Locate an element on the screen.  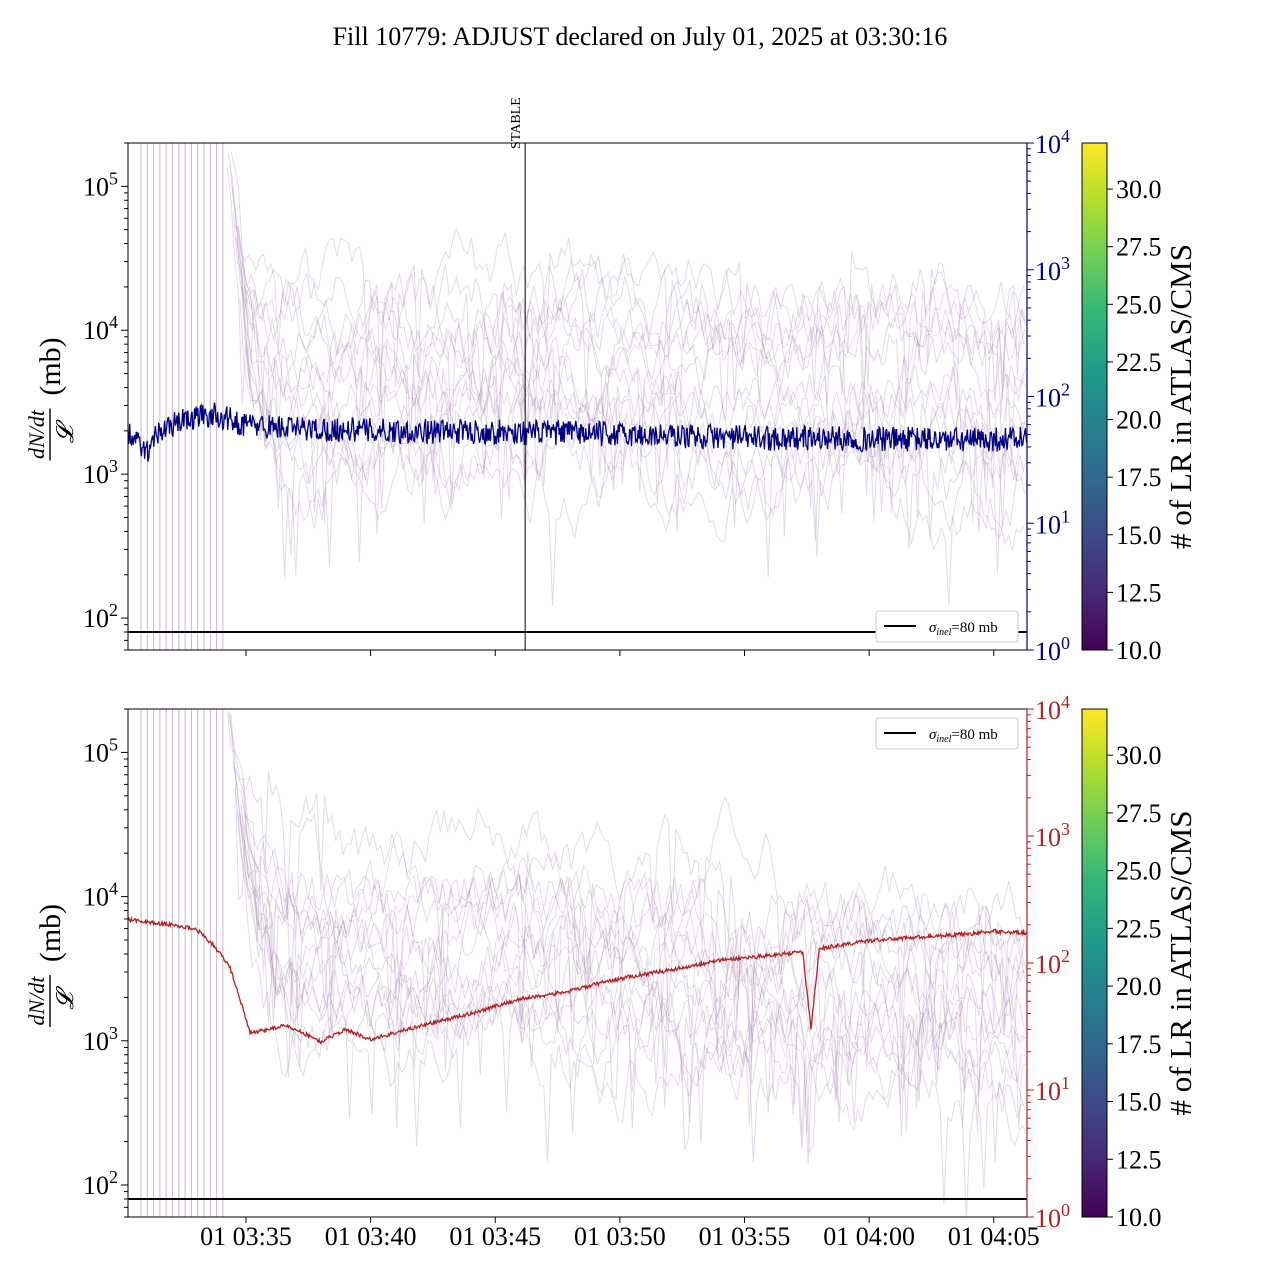
bottom-bunch-trace is located at coordinates (630, 898).